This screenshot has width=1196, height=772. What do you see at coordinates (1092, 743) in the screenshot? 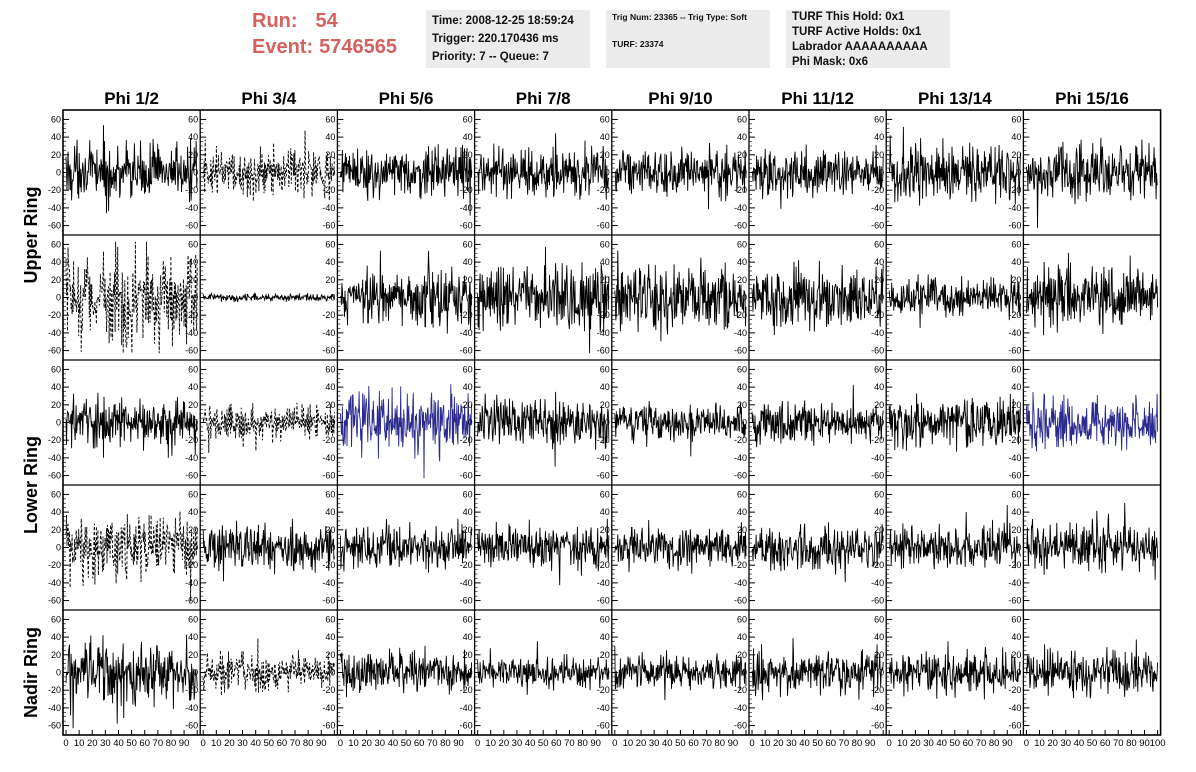
I see `x-tick-label: 50` at bounding box center [1092, 743].